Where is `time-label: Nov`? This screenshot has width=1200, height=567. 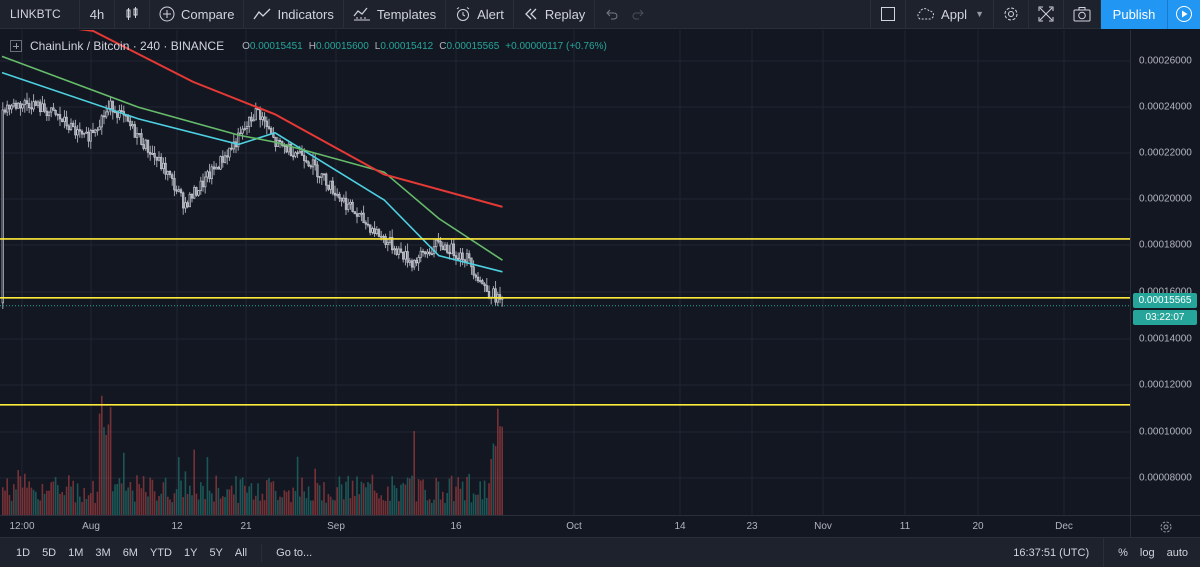 time-label: Nov is located at coordinates (823, 526).